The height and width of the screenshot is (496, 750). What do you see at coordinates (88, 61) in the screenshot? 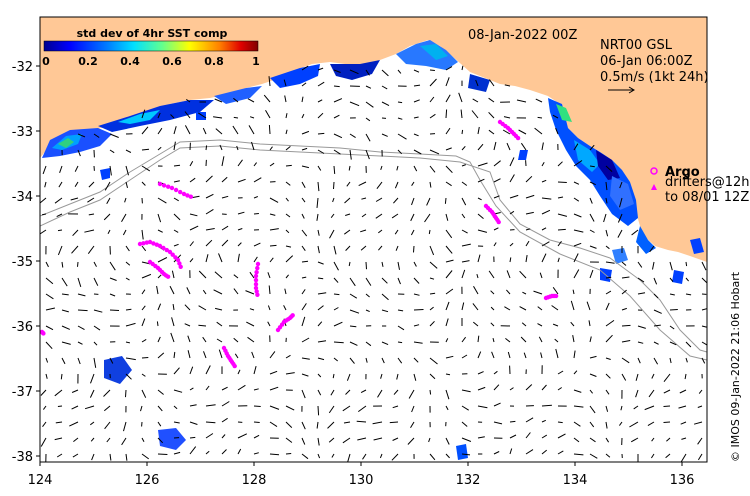
I see `colorbar-tick: 0.2` at bounding box center [88, 61].